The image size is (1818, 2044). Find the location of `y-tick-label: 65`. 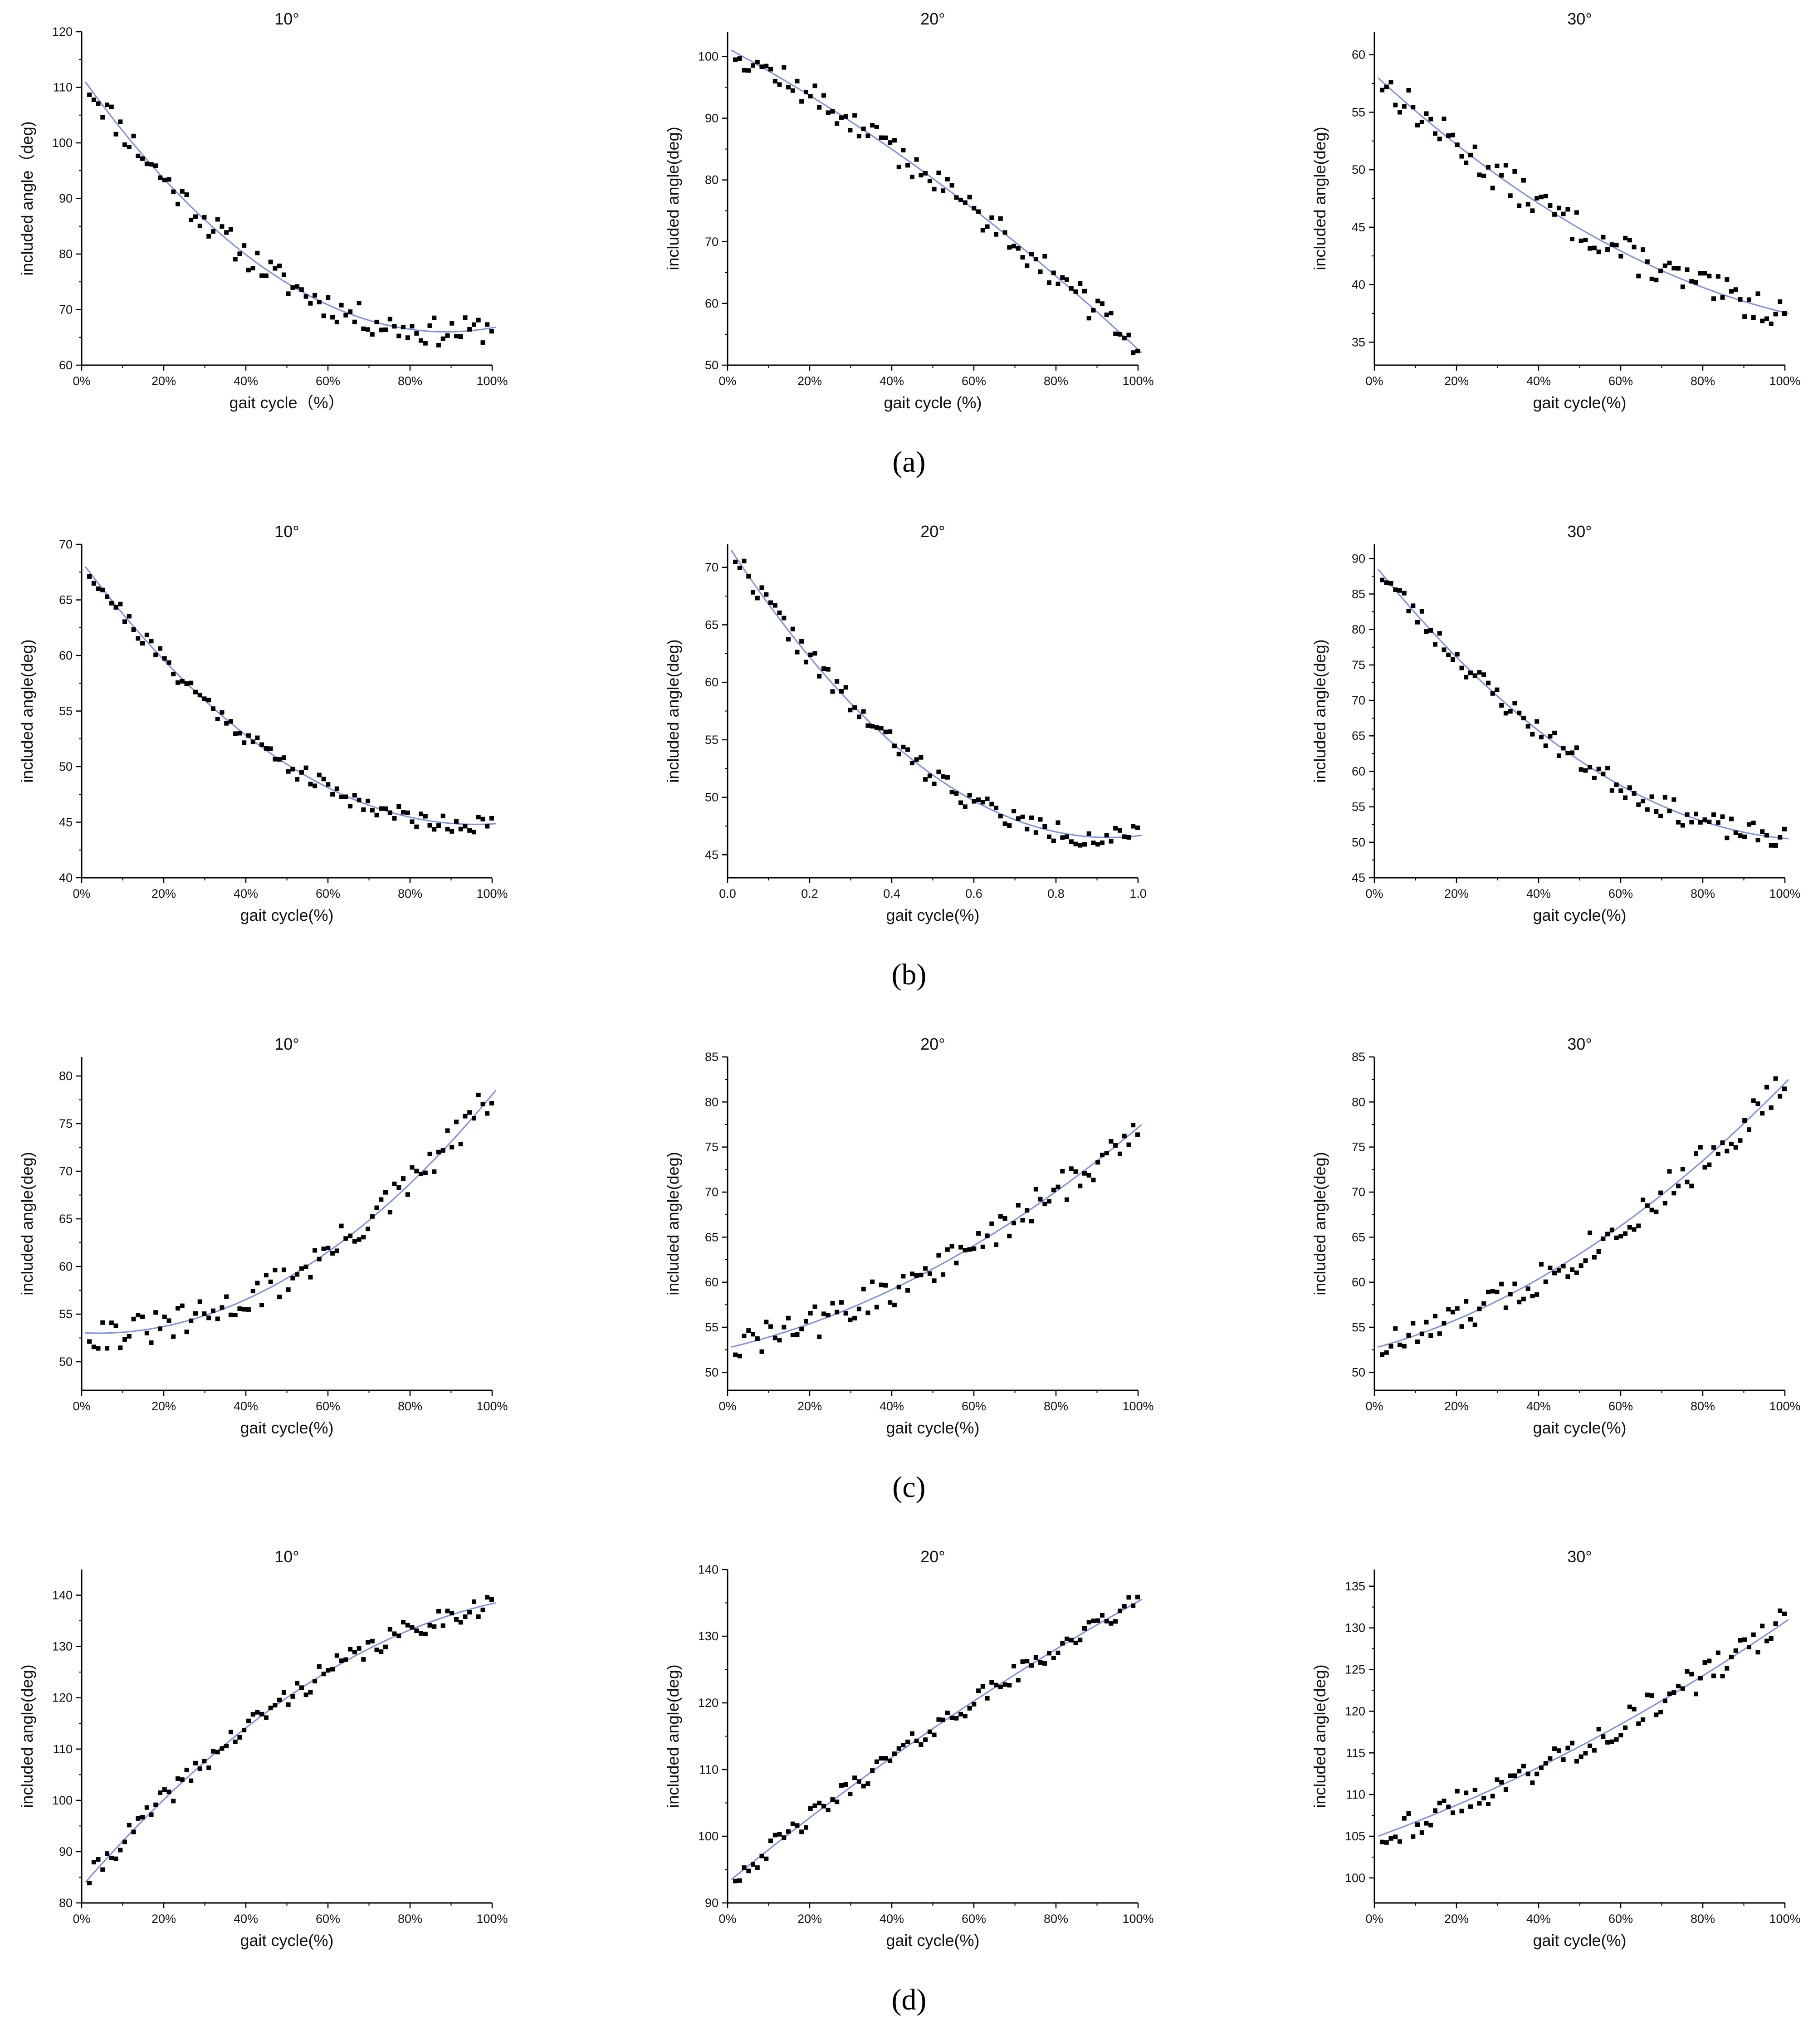

y-tick-label: 65 is located at coordinates (711, 1237).